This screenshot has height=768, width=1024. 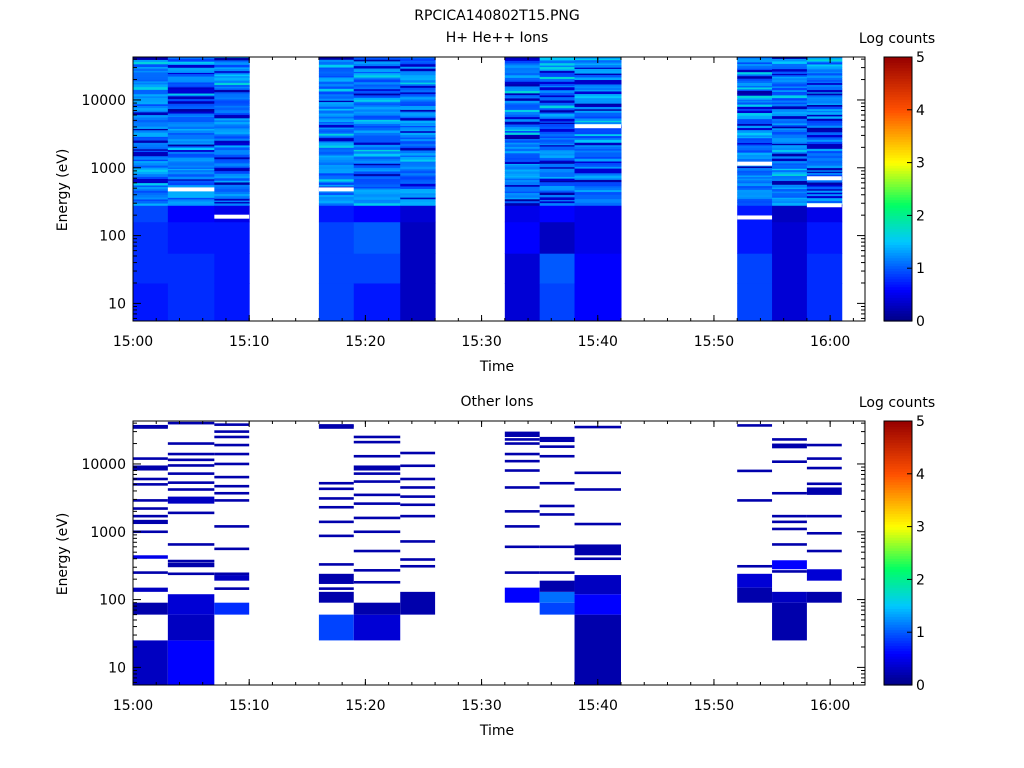 What do you see at coordinates (103, 465) in the screenshot?
I see `y-tick-label: 10000` at bounding box center [103, 465].